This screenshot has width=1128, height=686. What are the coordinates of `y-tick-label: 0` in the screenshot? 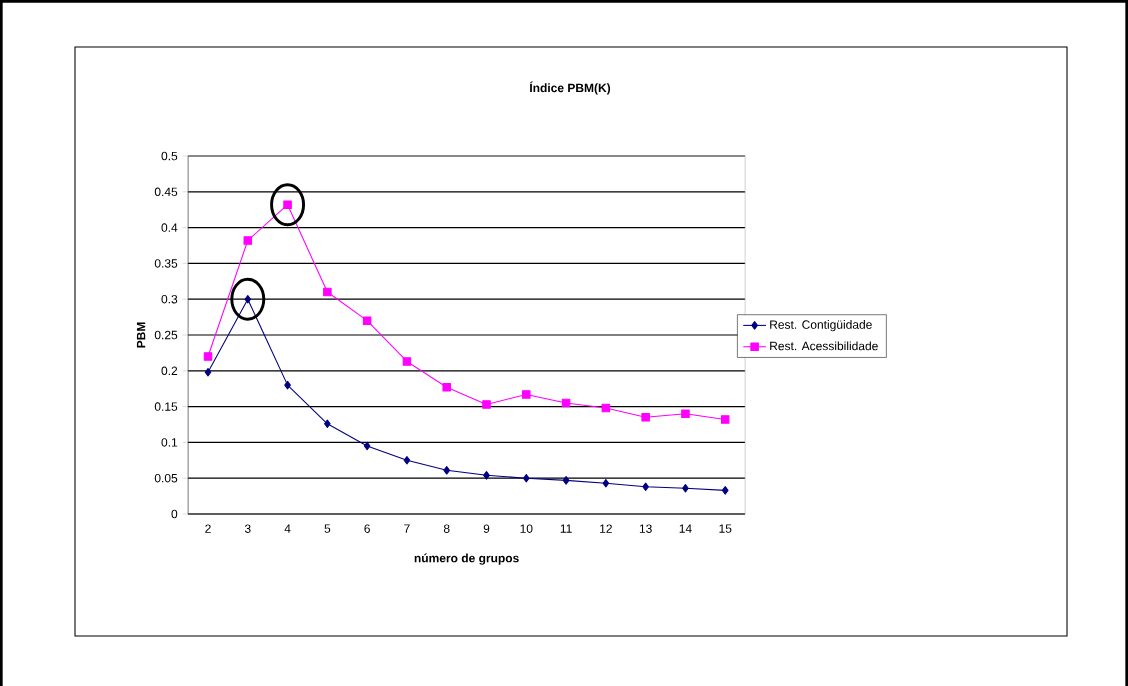 It's located at (174, 514).